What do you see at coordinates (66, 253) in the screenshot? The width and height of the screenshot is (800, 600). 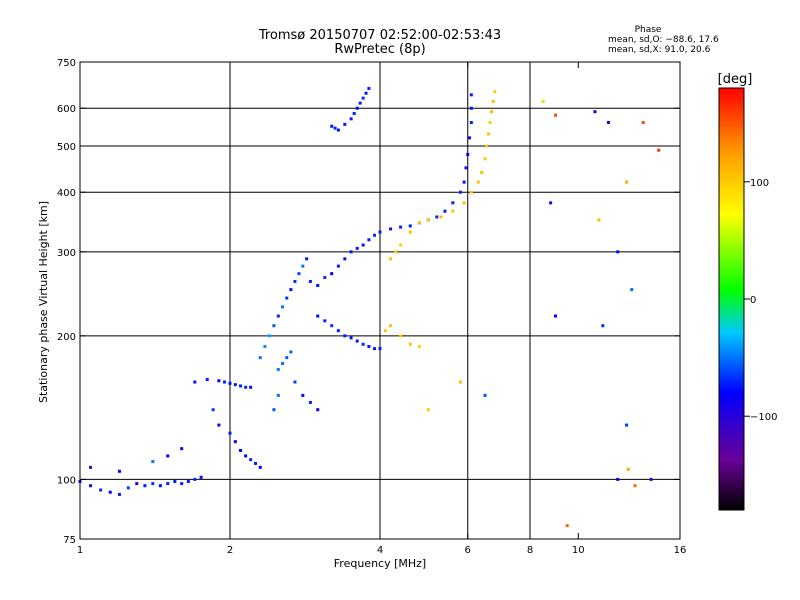 I see `y-tick-label: 300` at bounding box center [66, 253].